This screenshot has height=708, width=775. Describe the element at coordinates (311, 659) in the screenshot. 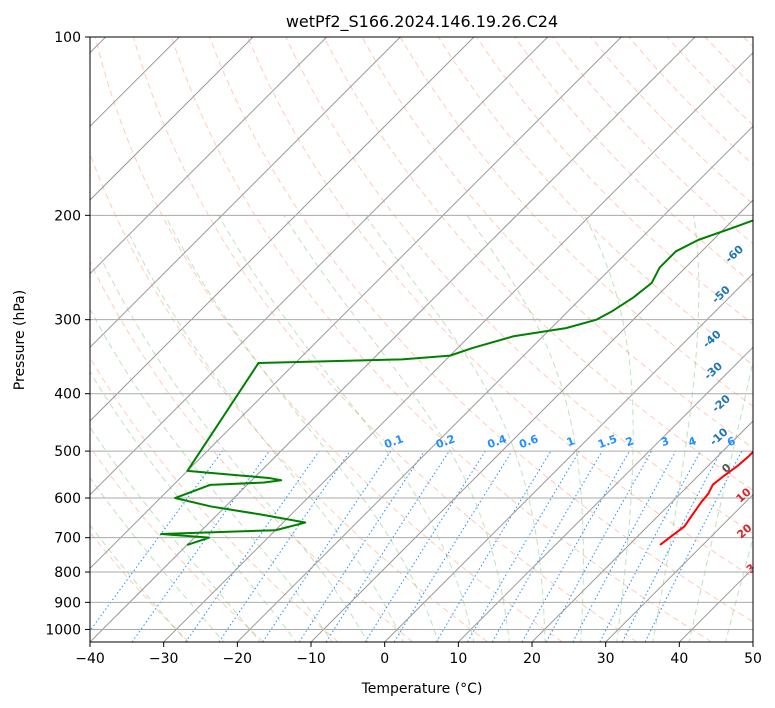

I see `x-tick-label: −10` at that location.